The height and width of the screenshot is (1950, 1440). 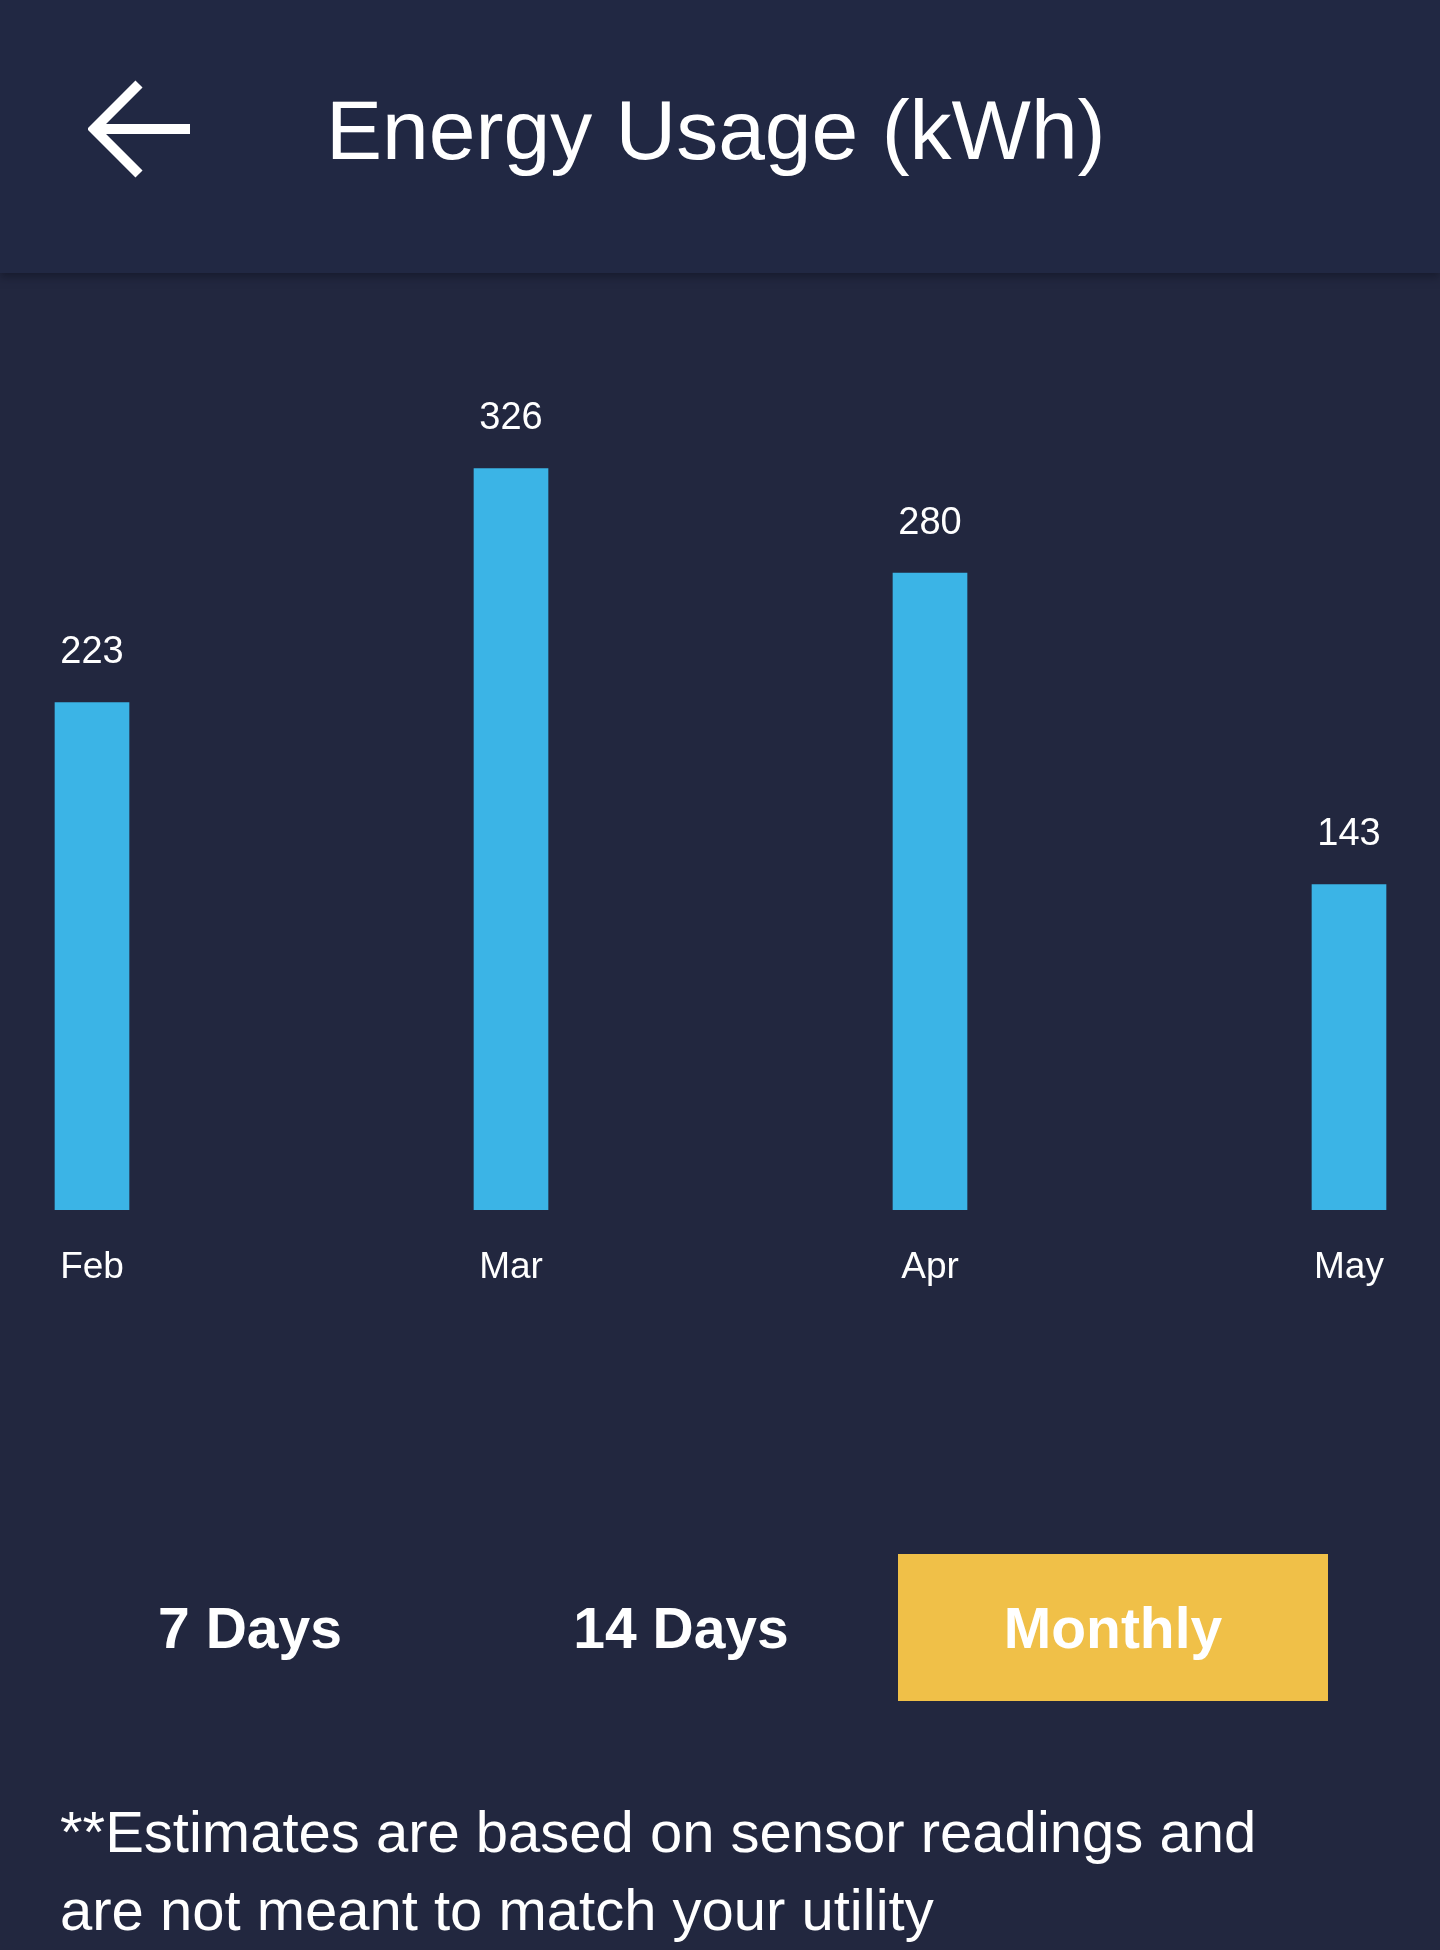 I want to click on data-label: 143, so click(x=1349, y=832).